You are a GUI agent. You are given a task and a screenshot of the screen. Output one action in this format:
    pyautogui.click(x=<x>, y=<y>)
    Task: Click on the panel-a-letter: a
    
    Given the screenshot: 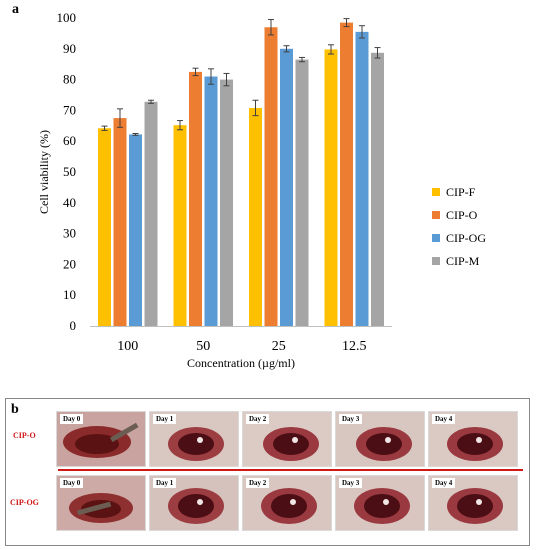 What is the action you would take?
    pyautogui.click(x=15, y=9)
    